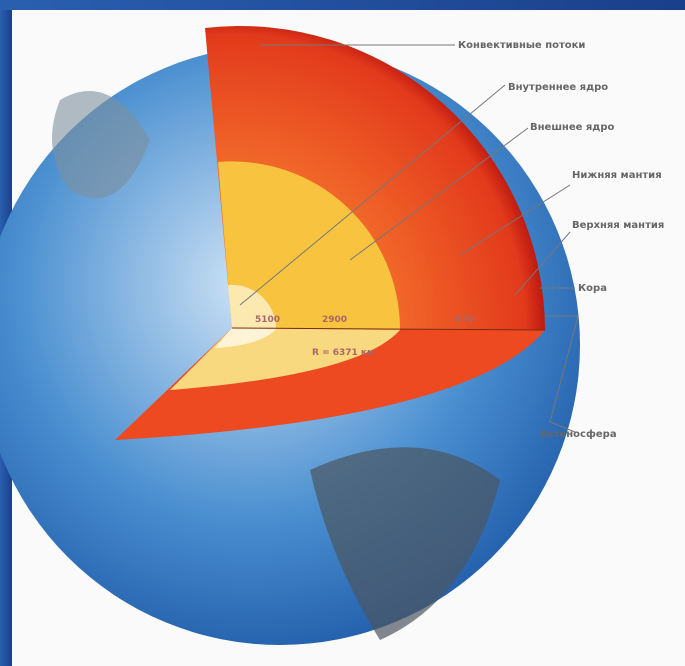 This screenshot has width=685, height=666. What do you see at coordinates (342, 5) in the screenshot?
I see `top-strip` at bounding box center [342, 5].